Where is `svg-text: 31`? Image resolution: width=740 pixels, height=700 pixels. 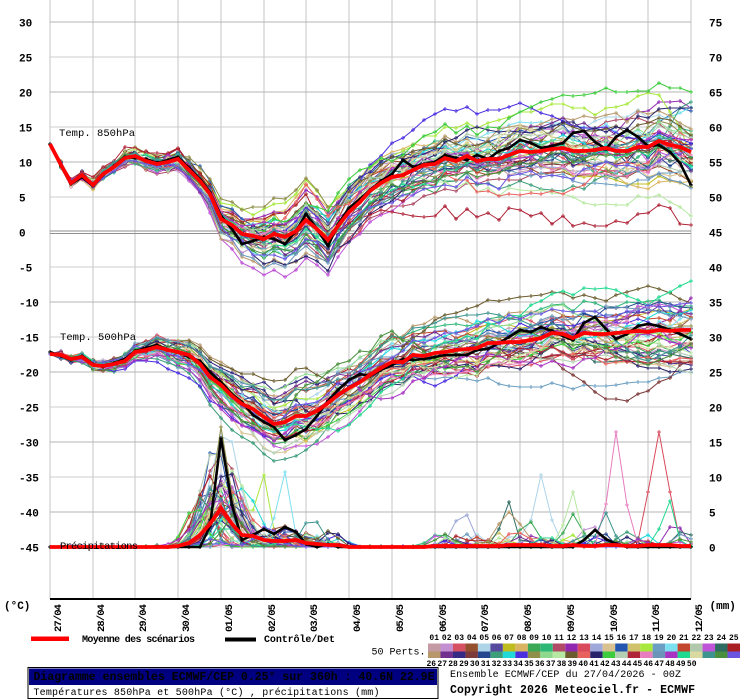 svg-text: 31 is located at coordinates (486, 664).